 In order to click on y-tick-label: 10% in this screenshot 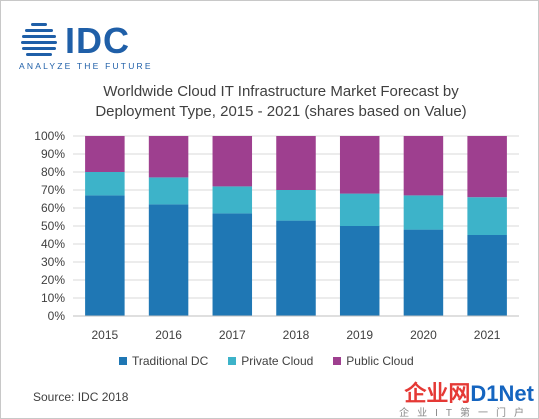, I will do `click(53, 298)`.